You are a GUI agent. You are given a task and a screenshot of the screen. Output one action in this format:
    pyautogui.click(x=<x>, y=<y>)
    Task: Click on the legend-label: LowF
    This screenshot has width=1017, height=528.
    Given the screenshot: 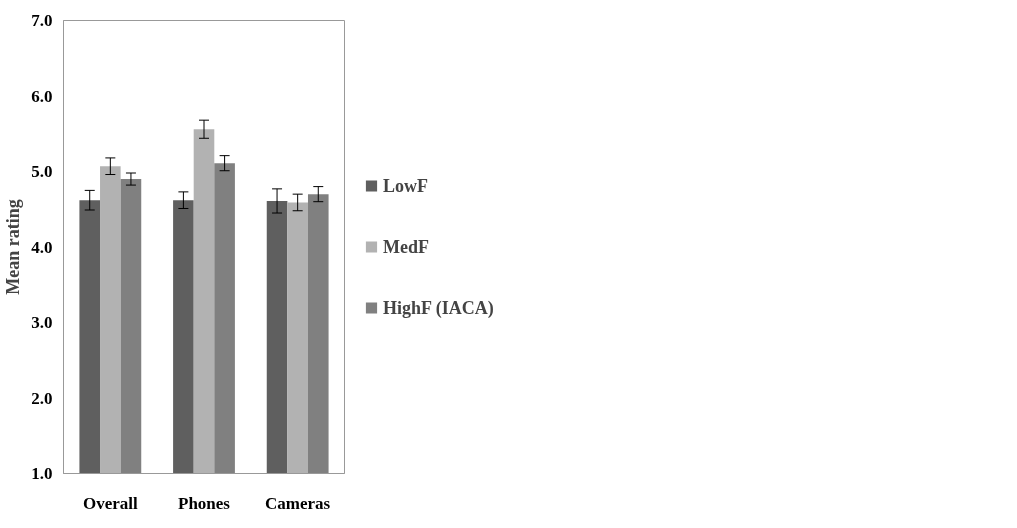 What is the action you would take?
    pyautogui.click(x=405, y=185)
    